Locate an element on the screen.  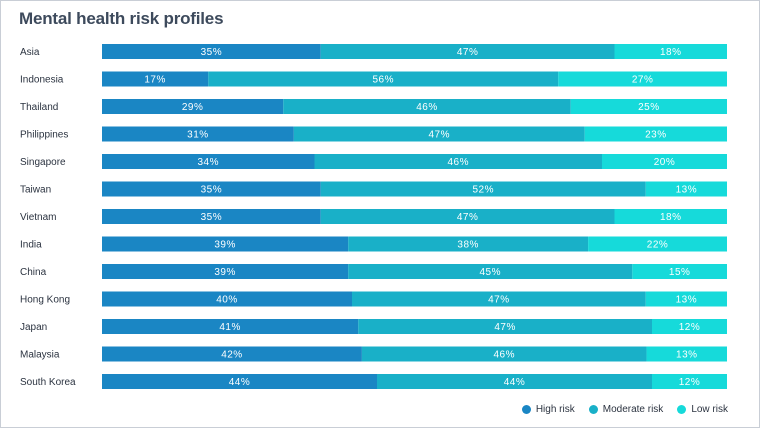
bar-moderate-risk-indonesia is located at coordinates (383, 79).